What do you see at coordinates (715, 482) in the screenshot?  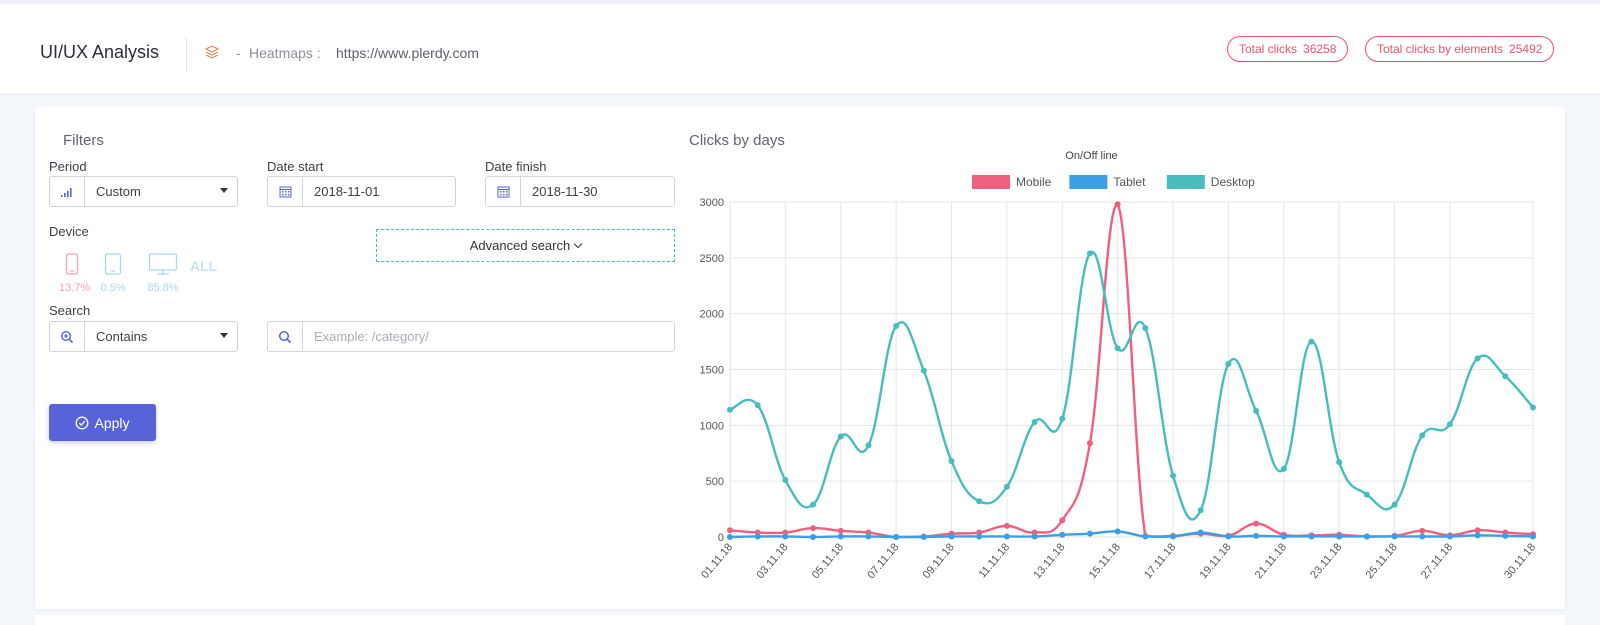 I see `y-tick-label: 500` at bounding box center [715, 482].